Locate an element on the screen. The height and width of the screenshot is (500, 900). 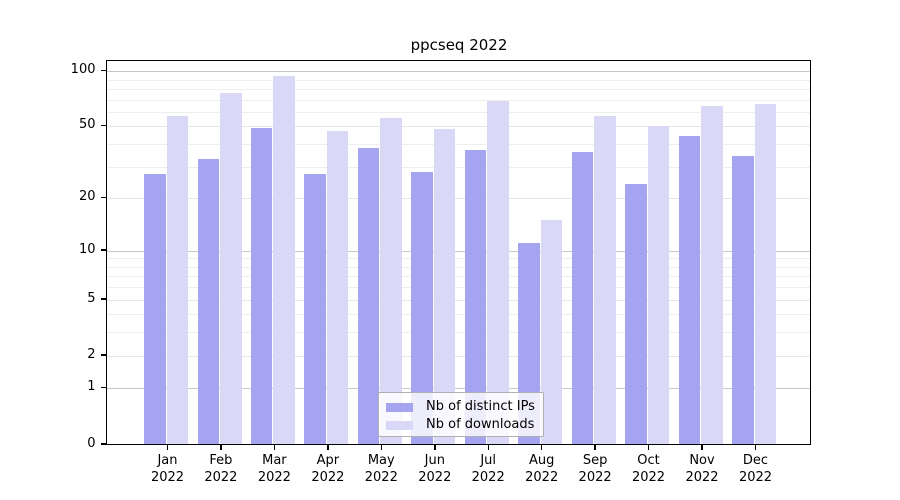
x-tick-label: Feb 2022 is located at coordinates (221, 469).